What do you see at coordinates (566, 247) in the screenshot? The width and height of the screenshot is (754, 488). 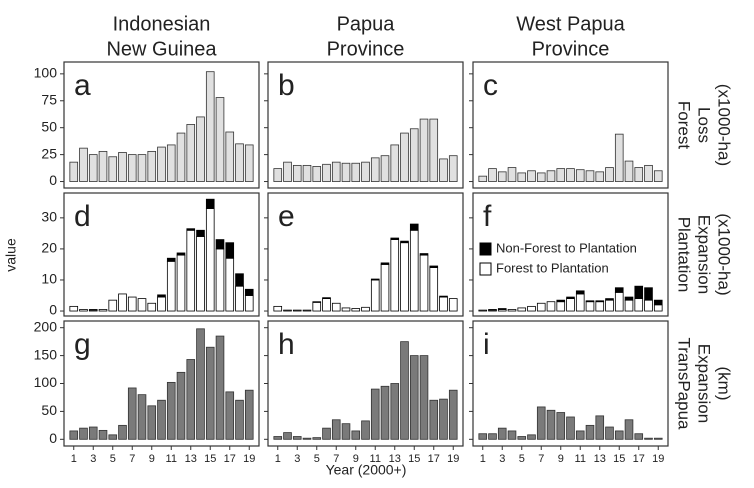 I see `legend-label: Non-Forest to Plantation` at bounding box center [566, 247].